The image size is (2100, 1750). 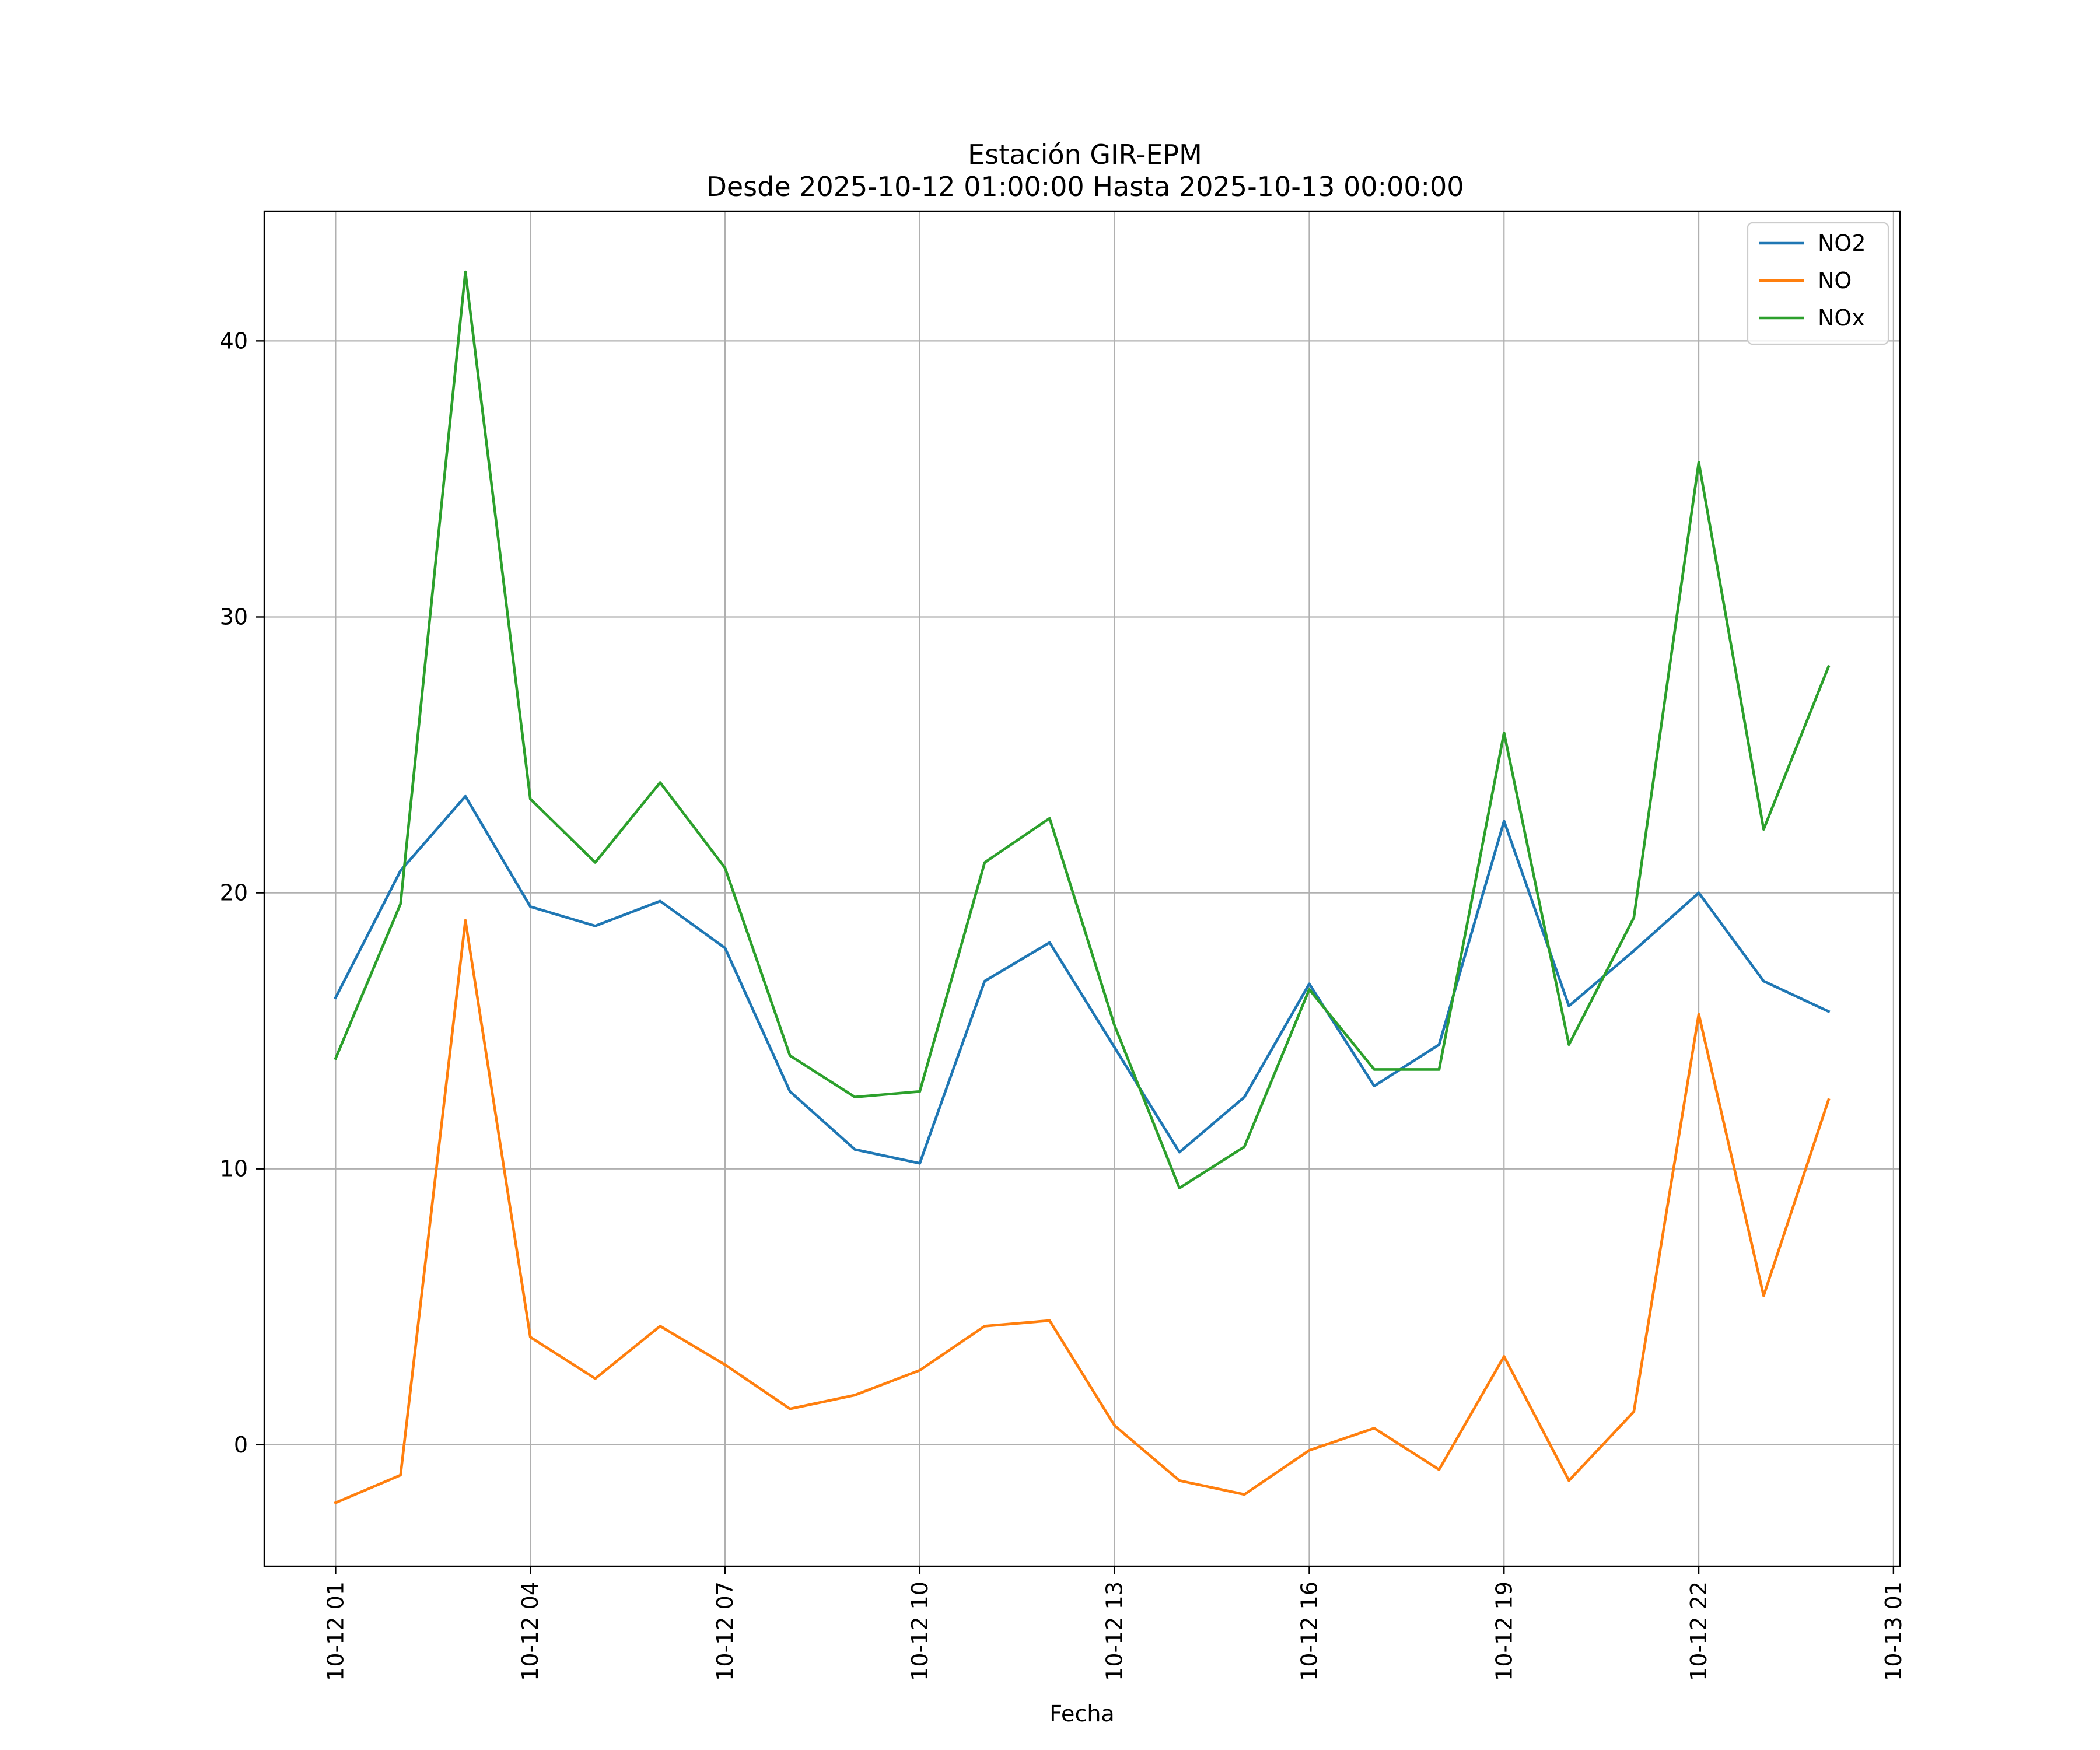 What do you see at coordinates (1504, 1631) in the screenshot?
I see `x-tick-label: 10-12 19` at bounding box center [1504, 1631].